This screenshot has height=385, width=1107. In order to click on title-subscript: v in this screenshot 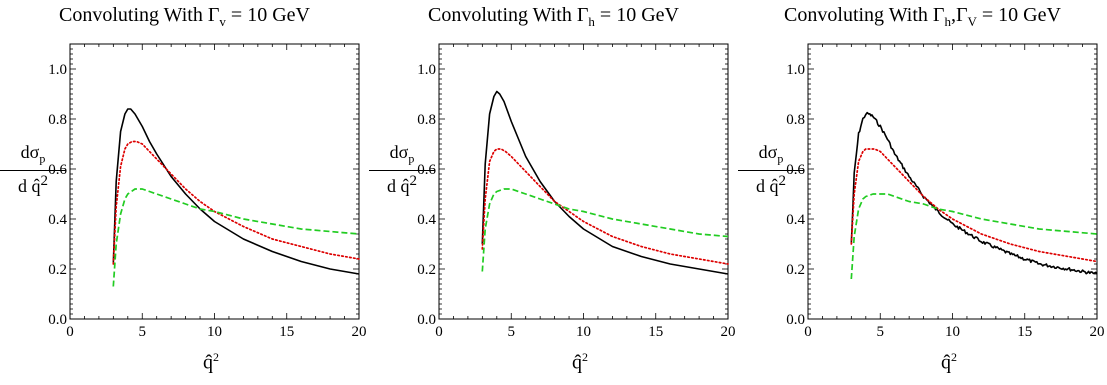, I will do `click(222, 21)`.